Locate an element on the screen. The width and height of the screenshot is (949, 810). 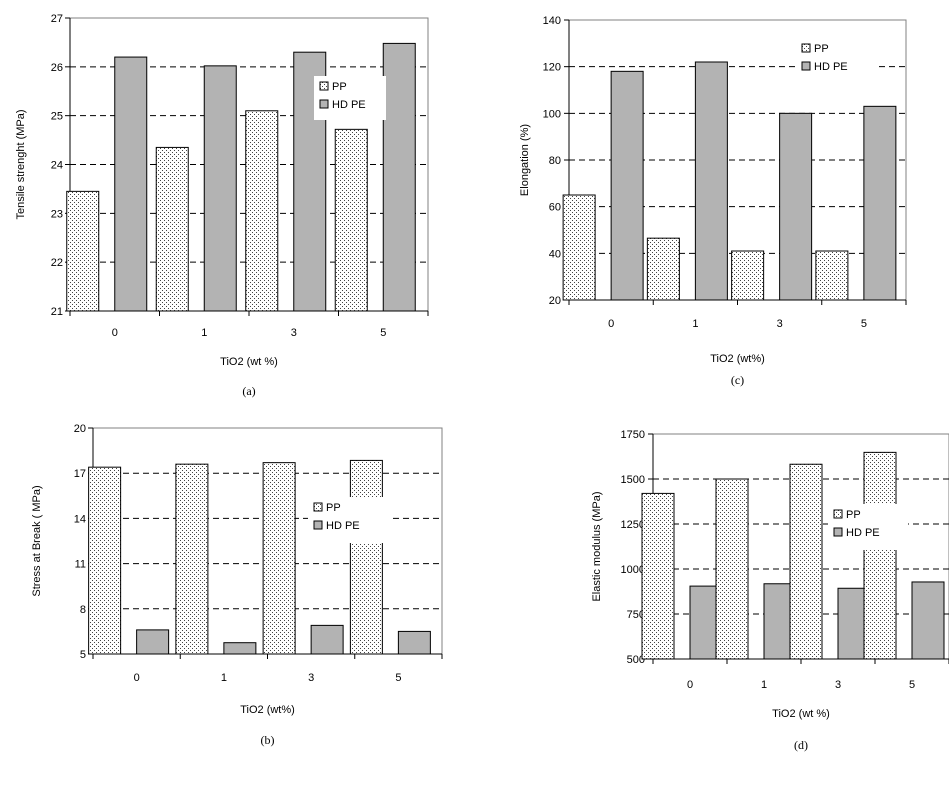
y-tick-label: 11 is located at coordinates (80, 565).